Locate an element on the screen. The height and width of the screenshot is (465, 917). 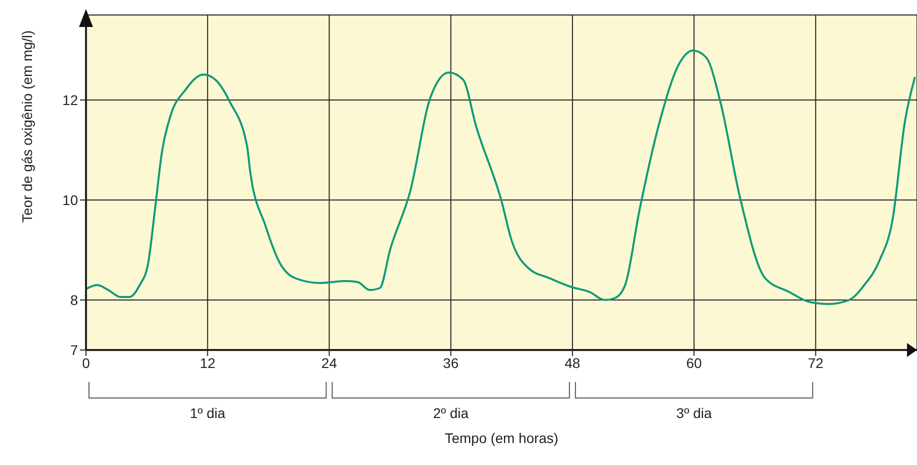
x-tick-label: 12 is located at coordinates (208, 362).